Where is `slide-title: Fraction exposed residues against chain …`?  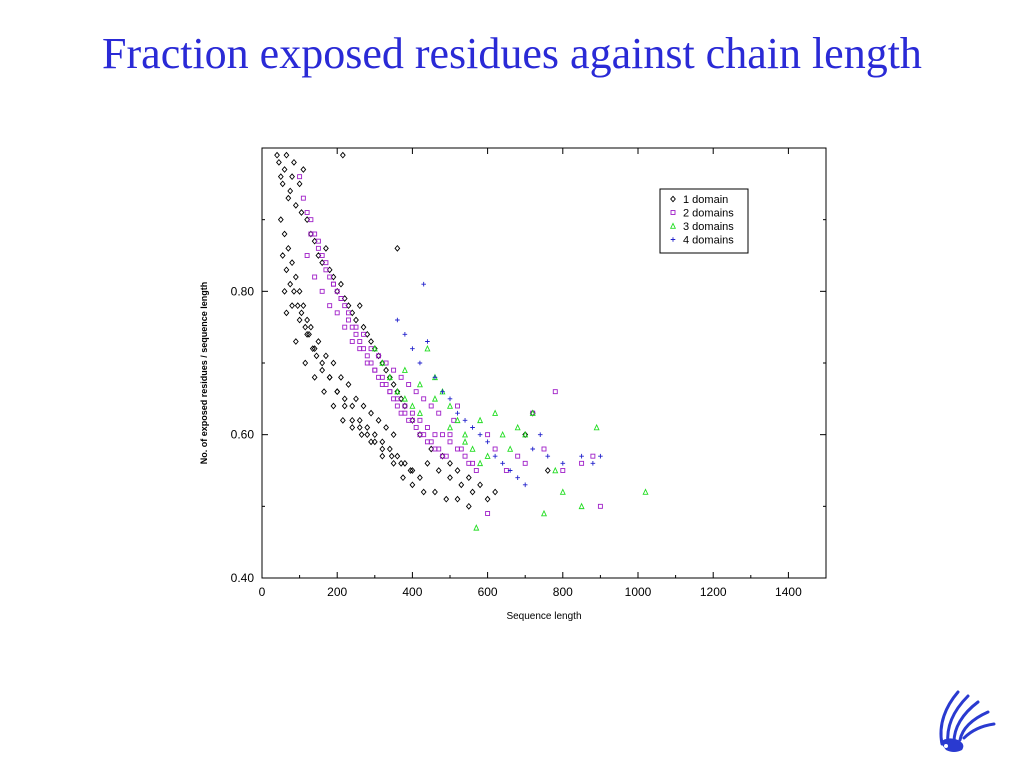 slide-title: Fraction exposed residues against chain … is located at coordinates (512, 53).